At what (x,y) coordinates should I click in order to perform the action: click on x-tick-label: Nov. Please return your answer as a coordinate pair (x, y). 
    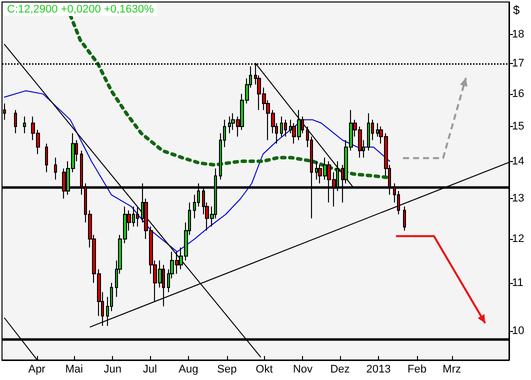
    Looking at the image, I should click on (302, 370).